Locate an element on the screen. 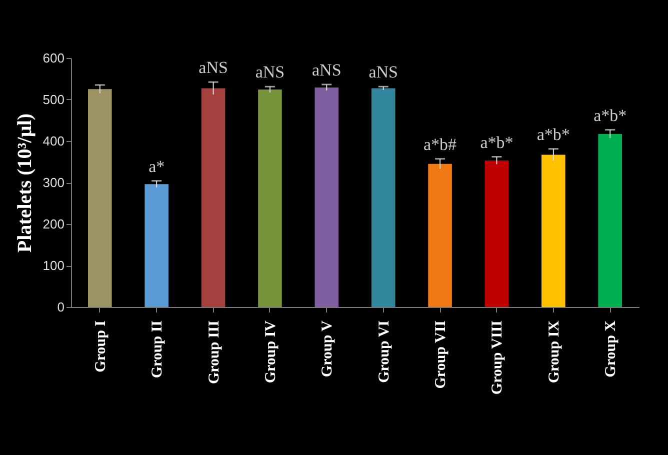 The width and height of the screenshot is (668, 455). y-tick-label: 500 is located at coordinates (53, 99).